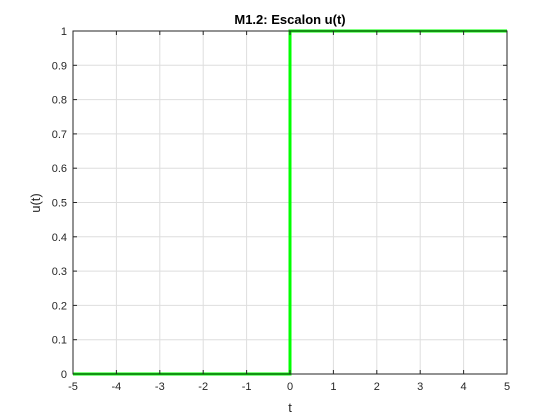 The height and width of the screenshot is (420, 560). I want to click on y-tick-label: 0.4, so click(59, 238).